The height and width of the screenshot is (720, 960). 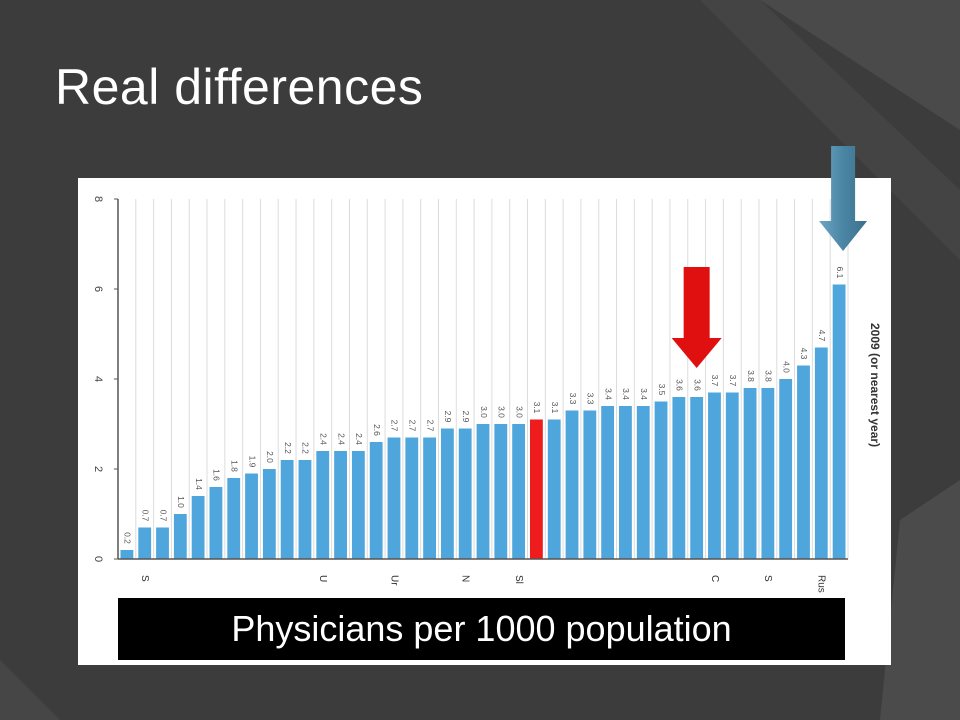 I want to click on blue-down-arrow, so click(x=843, y=198).